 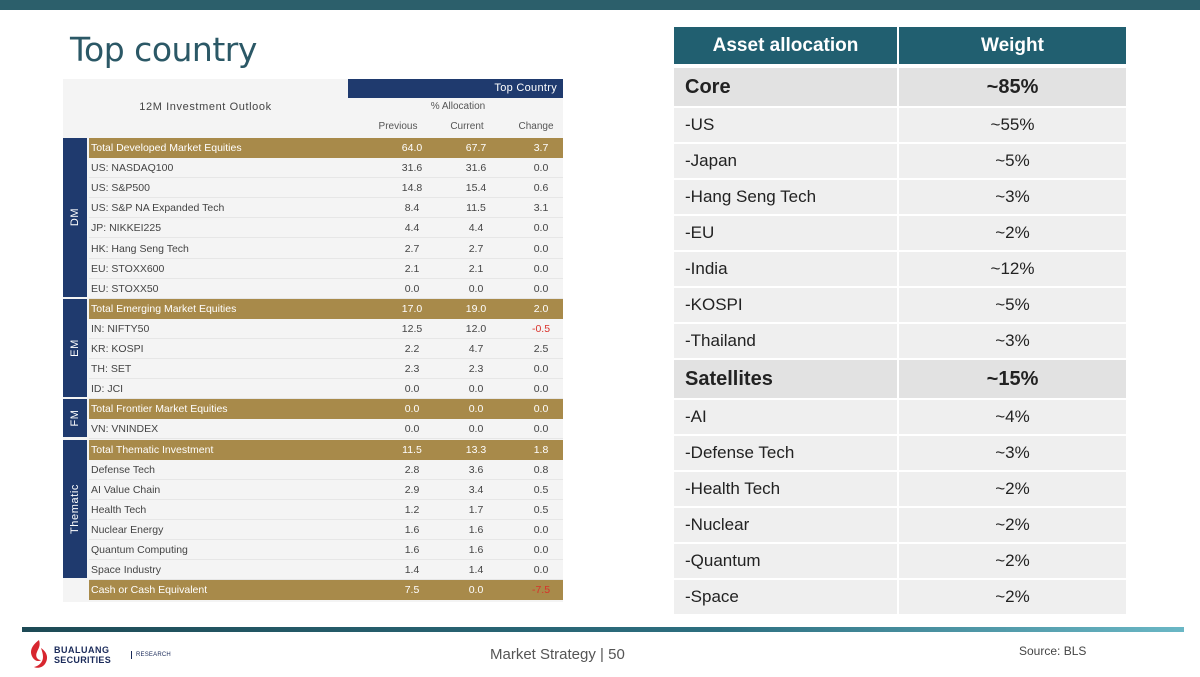 What do you see at coordinates (900, 233) in the screenshot?
I see `allocation-row: -EU ~2%` at bounding box center [900, 233].